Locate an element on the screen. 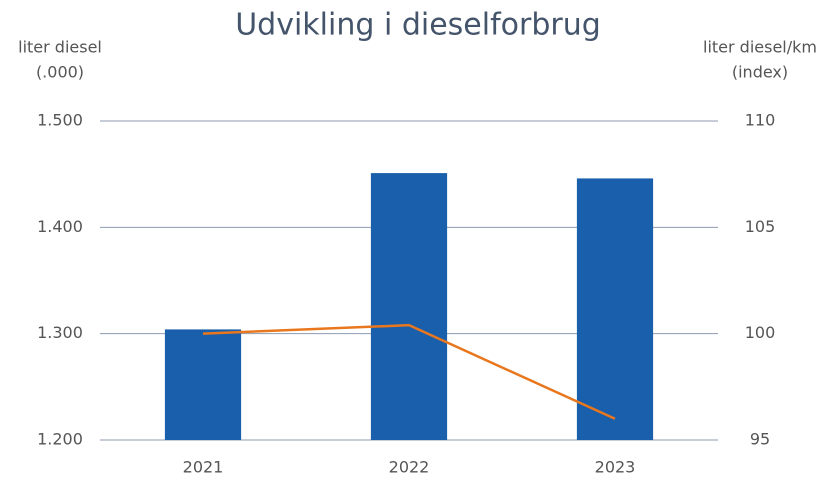  y-tick-label: 1.200 is located at coordinates (60, 439).